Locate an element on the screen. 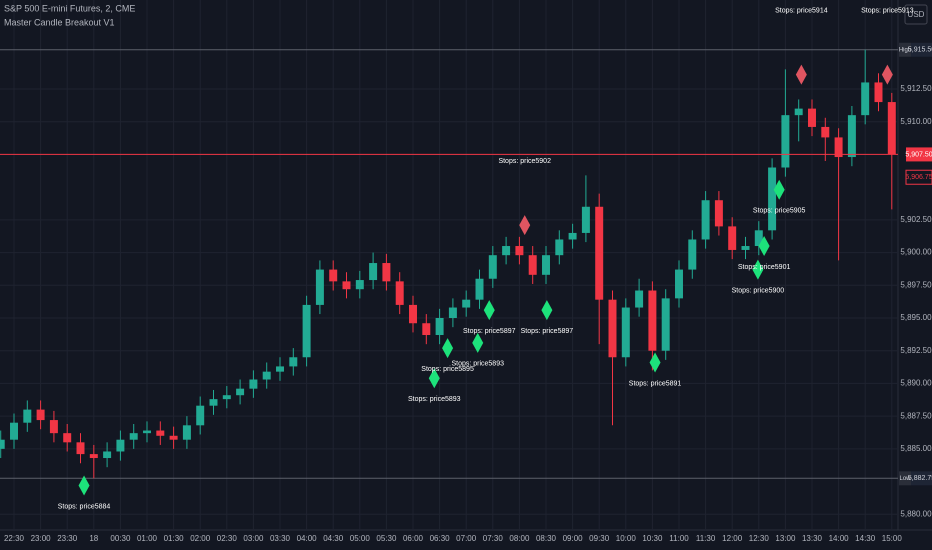  x-tick-label: 05:00 is located at coordinates (360, 538).